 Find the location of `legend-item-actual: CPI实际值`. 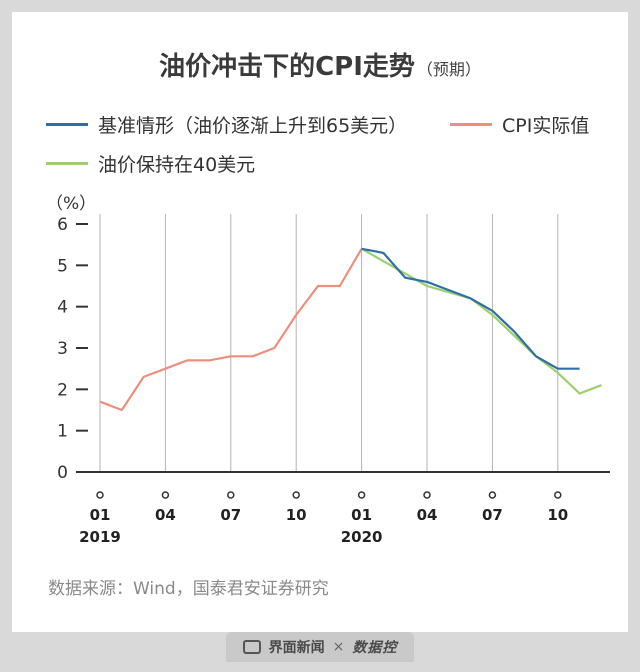

legend-item-actual: CPI实际值 is located at coordinates (520, 124).